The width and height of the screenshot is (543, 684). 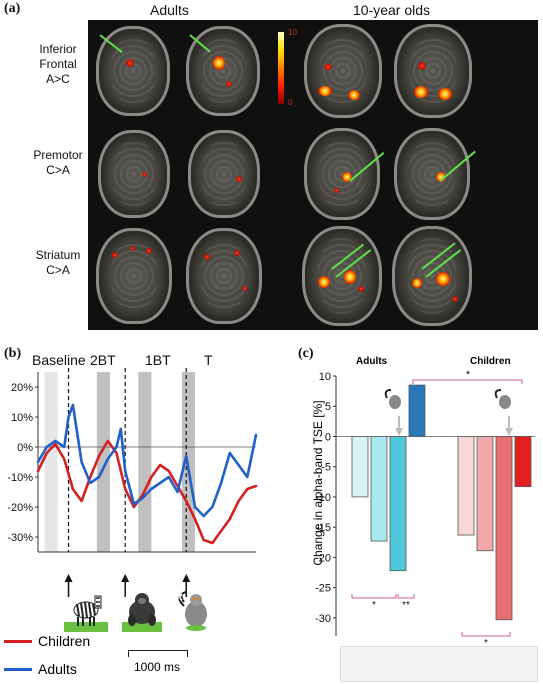 What do you see at coordinates (323, 498) in the screenshot?
I see `c-y-tick-label: -10` at bounding box center [323, 498].